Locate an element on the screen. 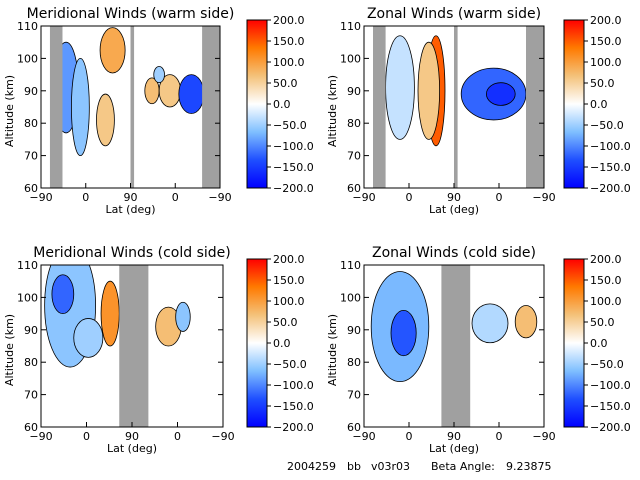 The image size is (640, 480). footer-date: 2004259 is located at coordinates (311, 466).